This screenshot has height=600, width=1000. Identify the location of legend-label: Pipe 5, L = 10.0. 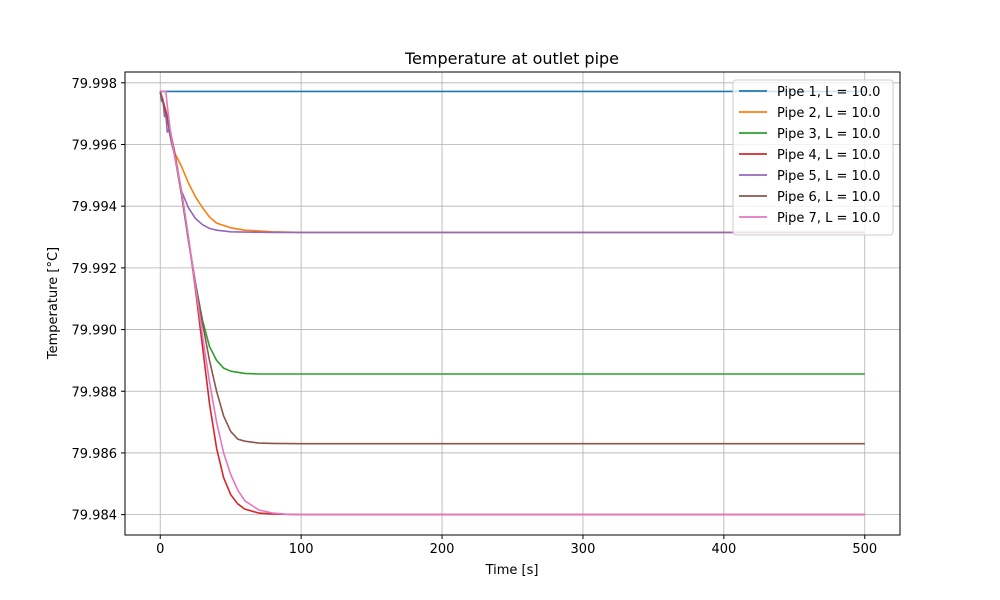
(828, 176).